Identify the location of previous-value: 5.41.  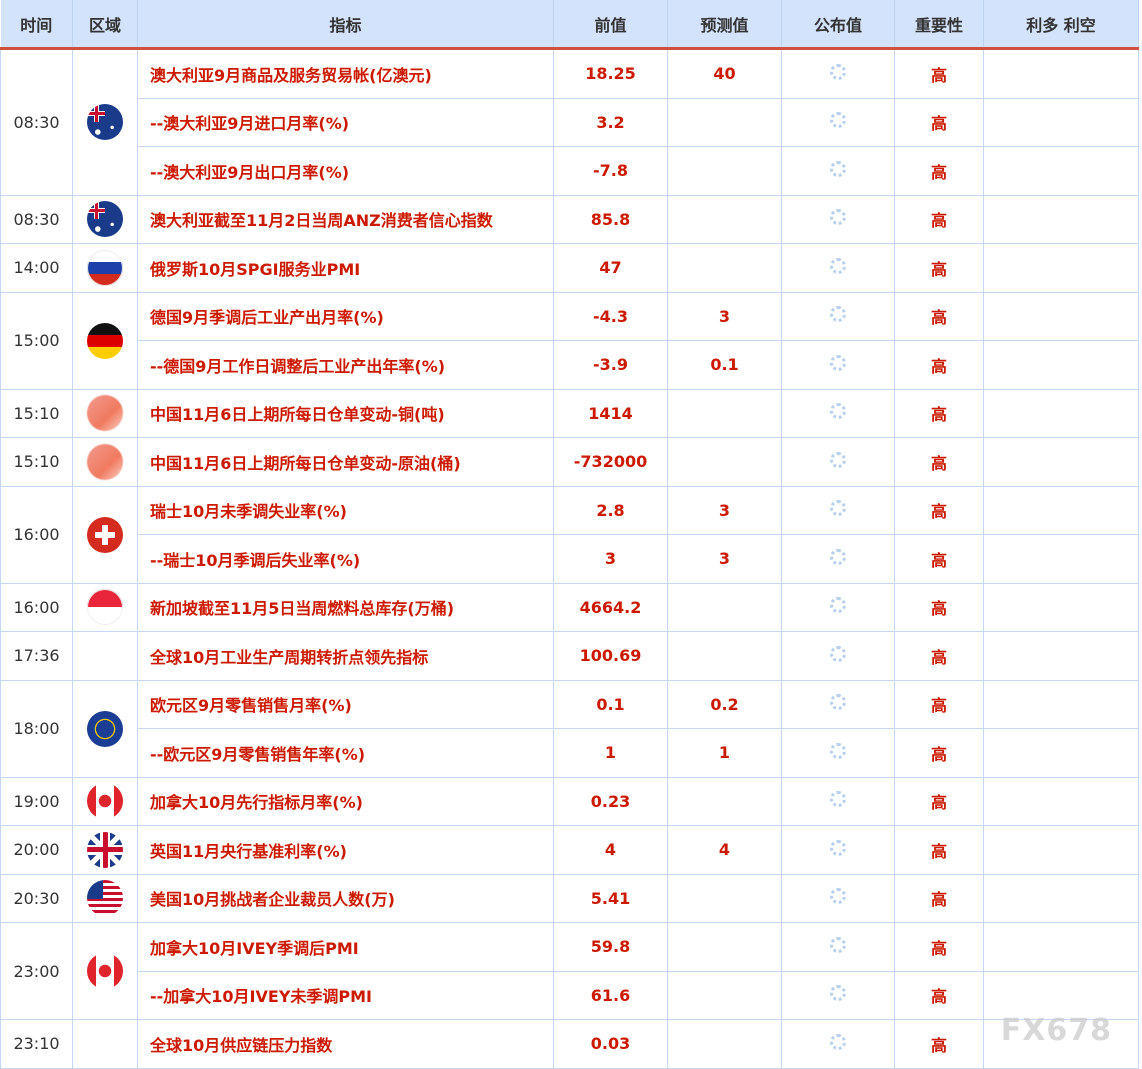
(610, 898).